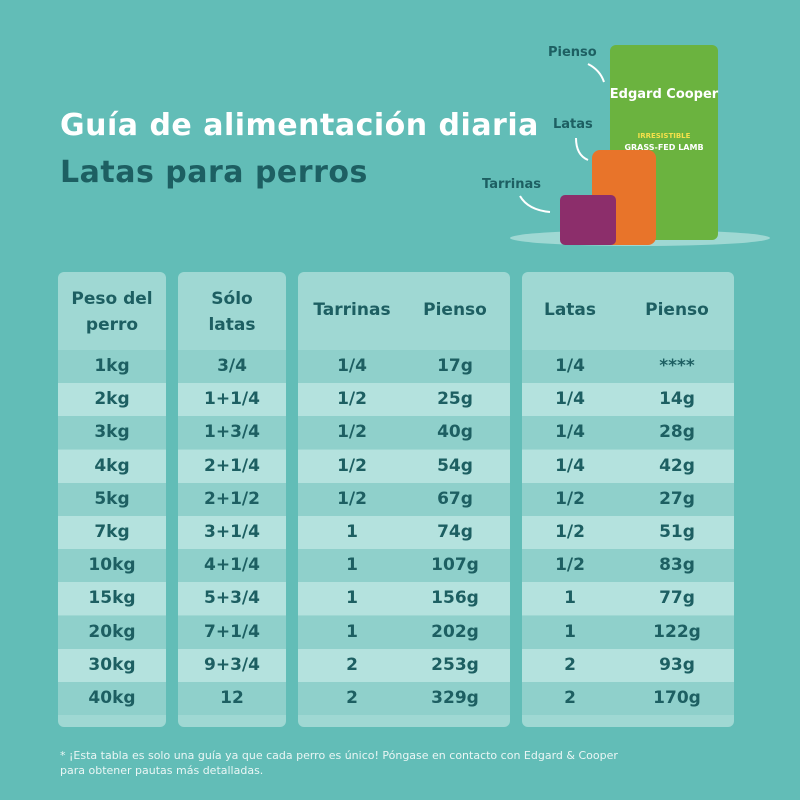 This screenshot has width=800, height=800. I want to click on table-cell: 3+1/4, so click(232, 532).